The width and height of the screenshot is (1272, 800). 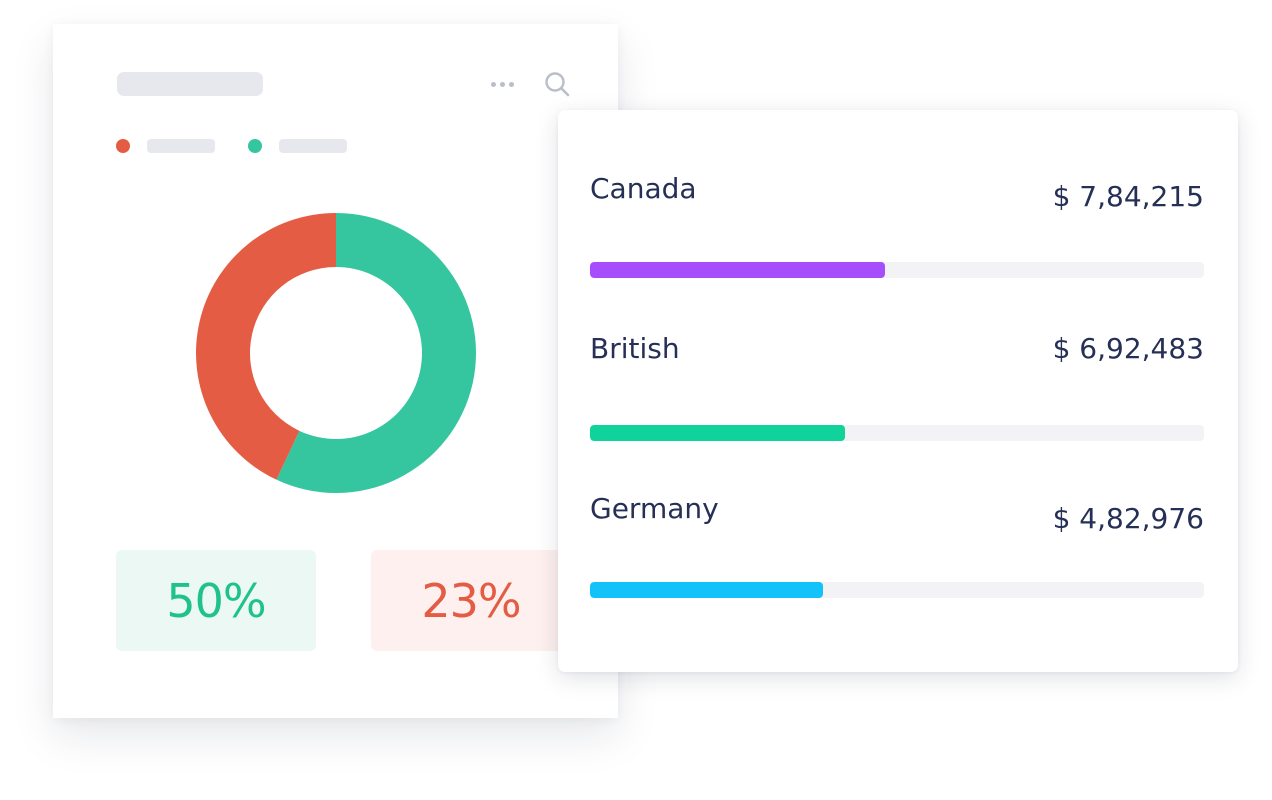 What do you see at coordinates (123, 146) in the screenshot?
I see `legend-dot-red` at bounding box center [123, 146].